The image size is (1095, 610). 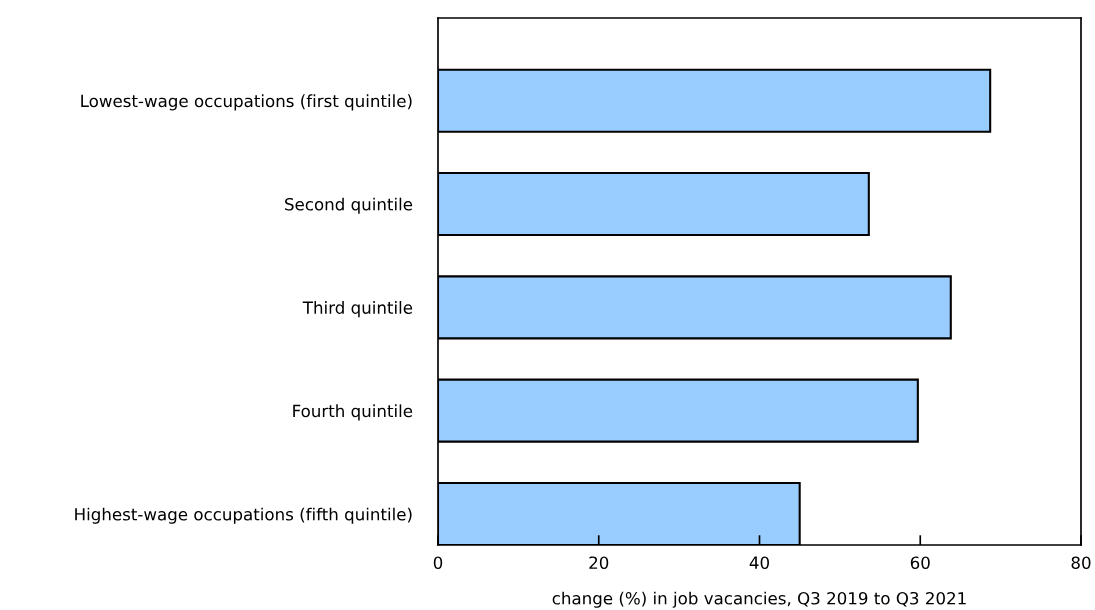 I want to click on y-tick-label: Third quintile, so click(x=357, y=309).